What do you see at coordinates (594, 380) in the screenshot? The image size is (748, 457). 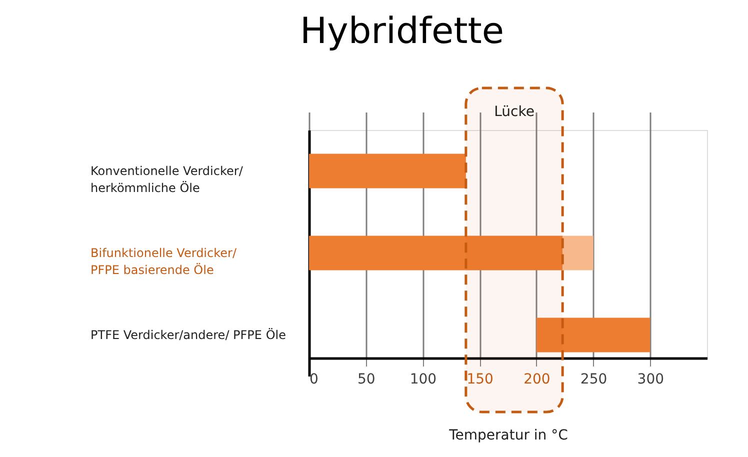 I see `x-tick-label: 250` at bounding box center [594, 380].